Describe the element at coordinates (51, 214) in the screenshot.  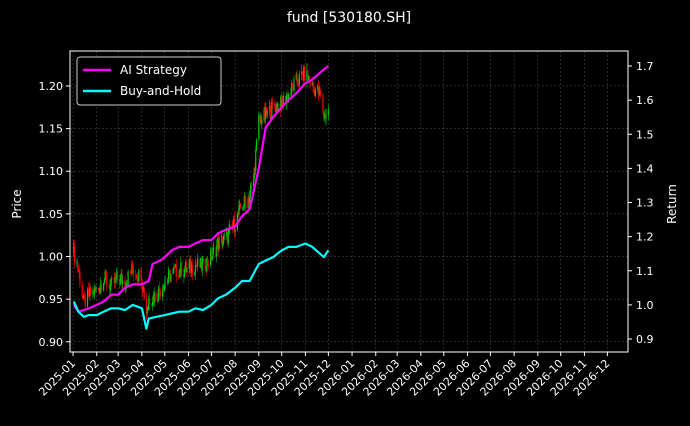
I see `y-left-tick-label: 1.05` at that location.